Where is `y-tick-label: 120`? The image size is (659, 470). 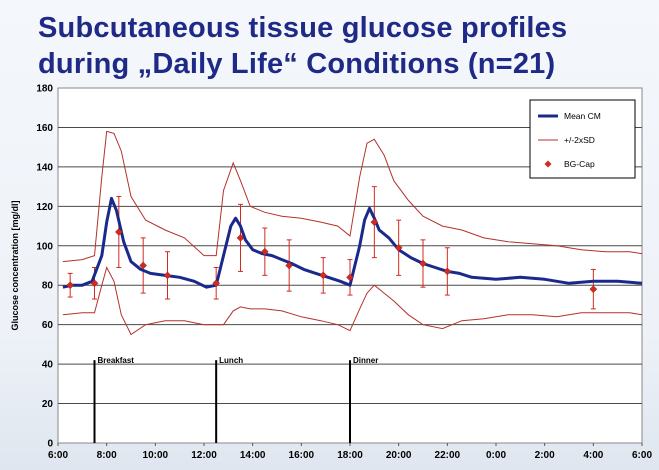 y-tick-label: 120 is located at coordinates (44, 207).